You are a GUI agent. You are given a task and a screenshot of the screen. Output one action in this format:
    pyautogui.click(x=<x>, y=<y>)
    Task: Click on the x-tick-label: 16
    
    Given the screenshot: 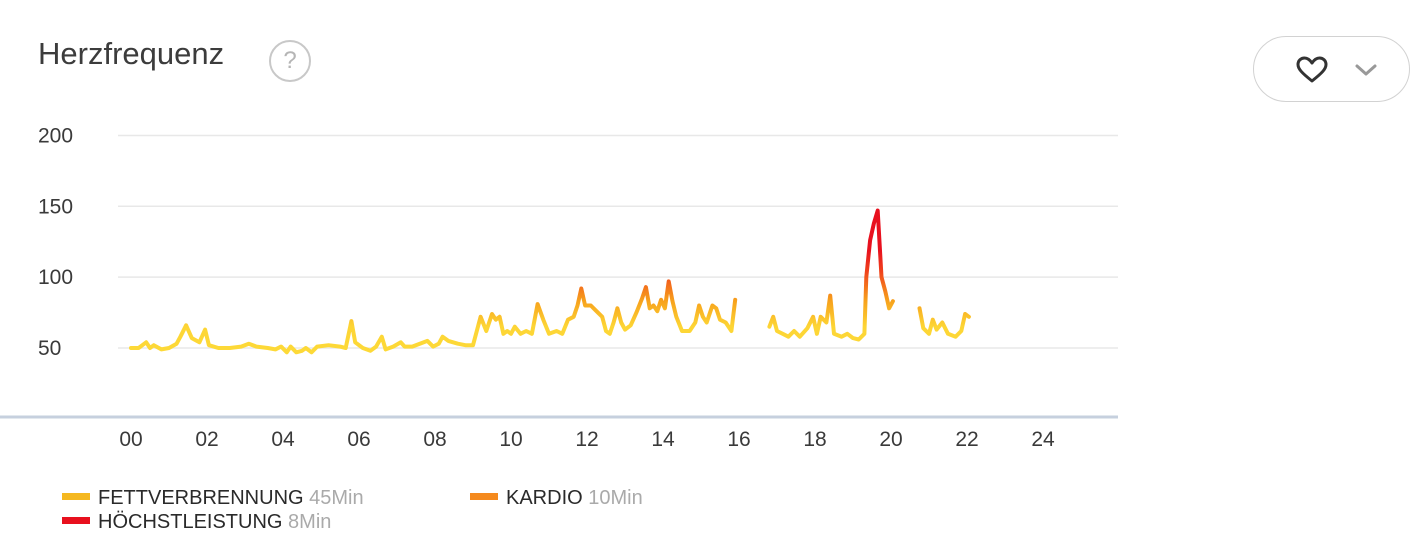 What is the action you would take?
    pyautogui.click(x=738, y=439)
    